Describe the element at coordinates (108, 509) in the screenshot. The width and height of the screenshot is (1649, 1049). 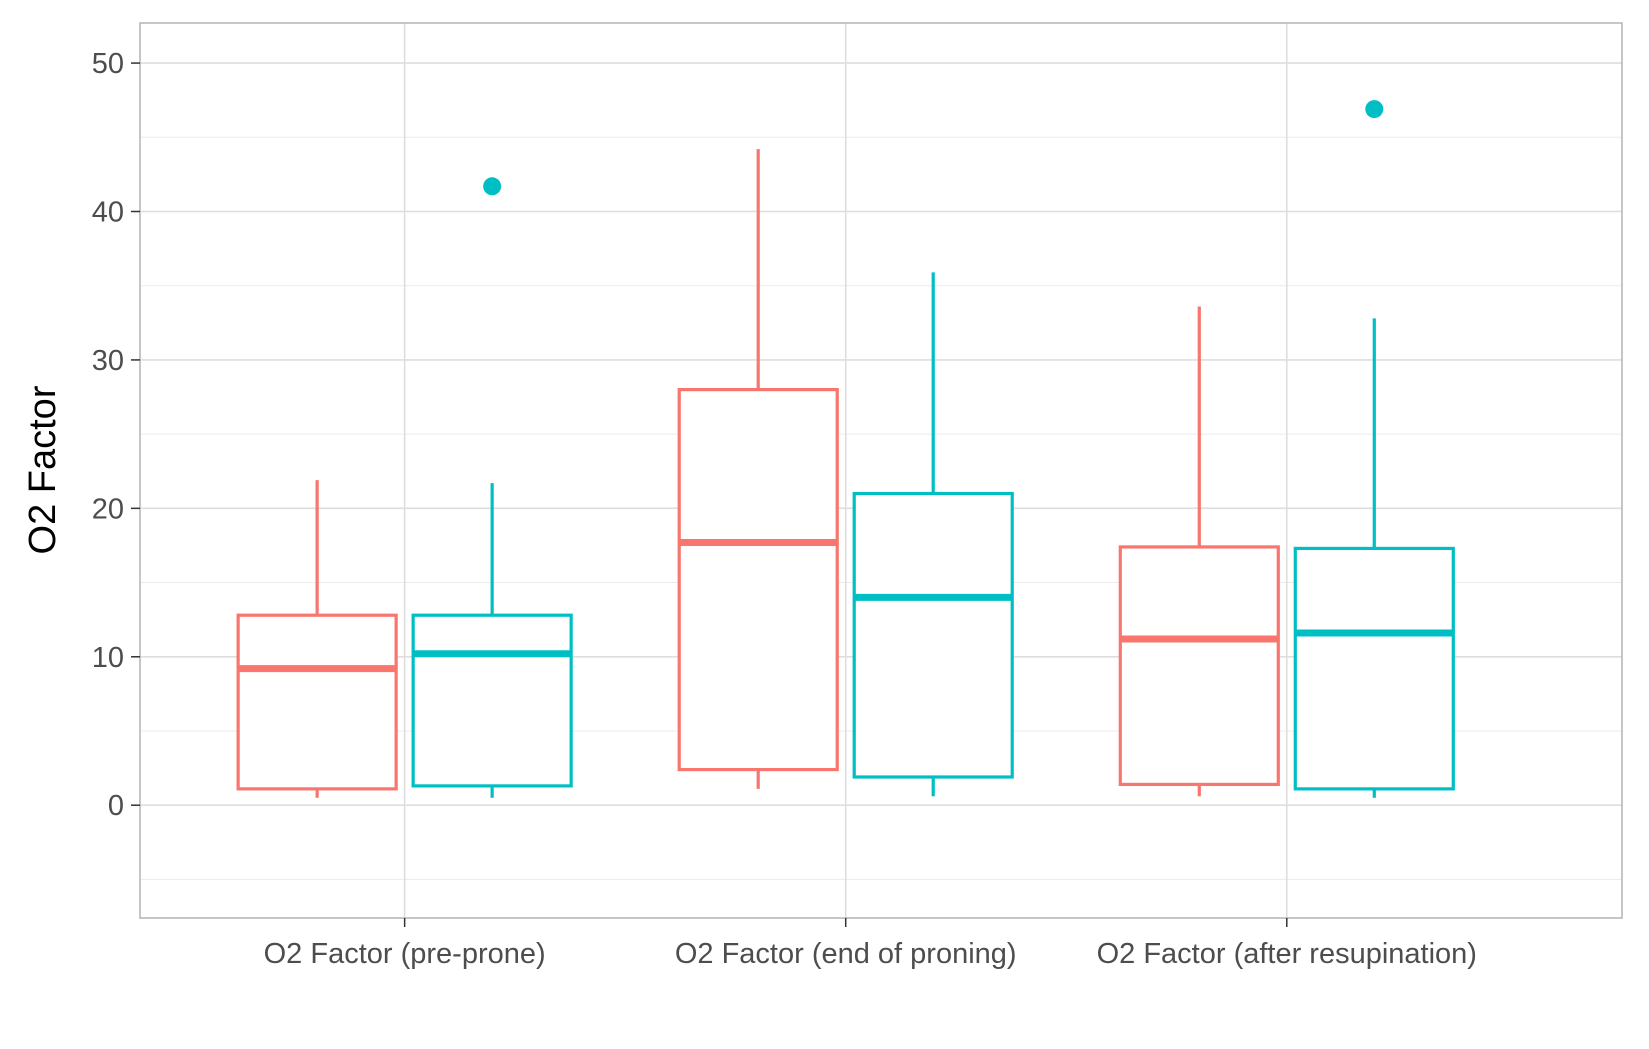
I see `y-tick-label: 20` at that location.